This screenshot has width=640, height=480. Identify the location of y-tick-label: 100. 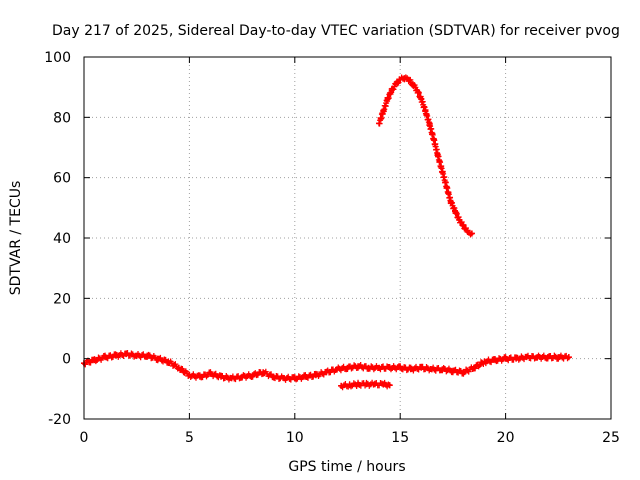
(57, 58).